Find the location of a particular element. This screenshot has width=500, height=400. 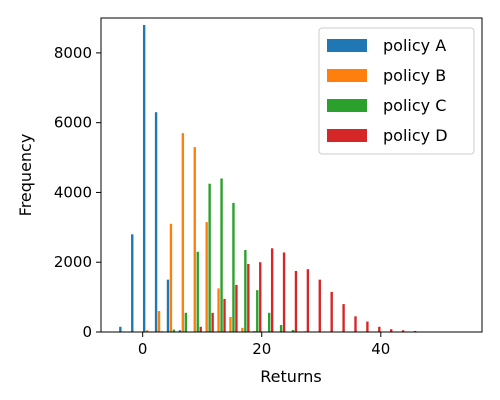

y-tick-label: 0 is located at coordinates (87, 332).